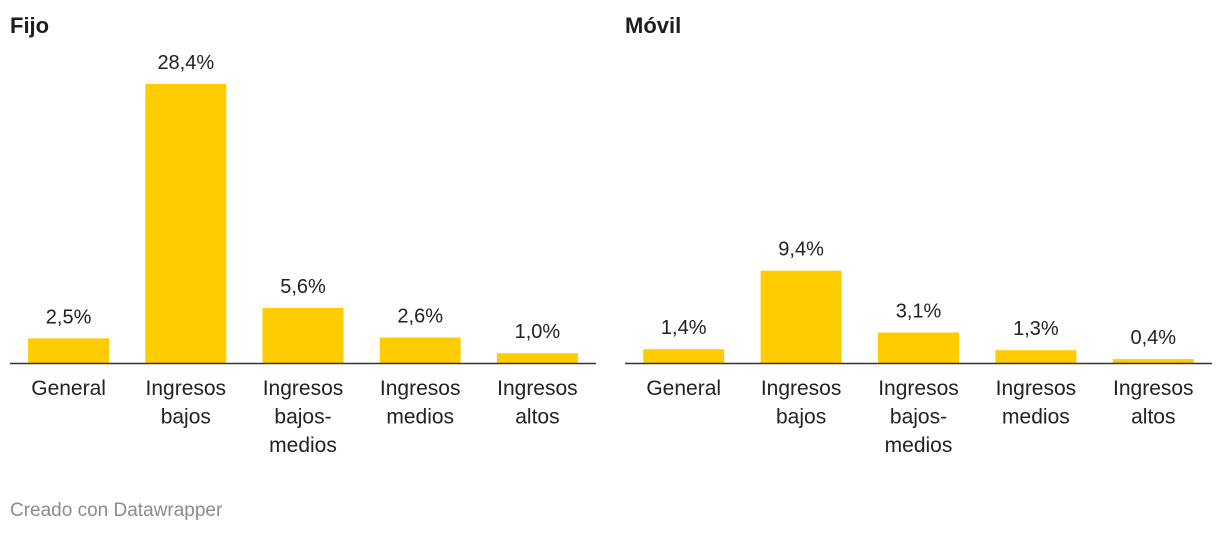  I want to click on value-label: 0,4%, so click(1154, 338).